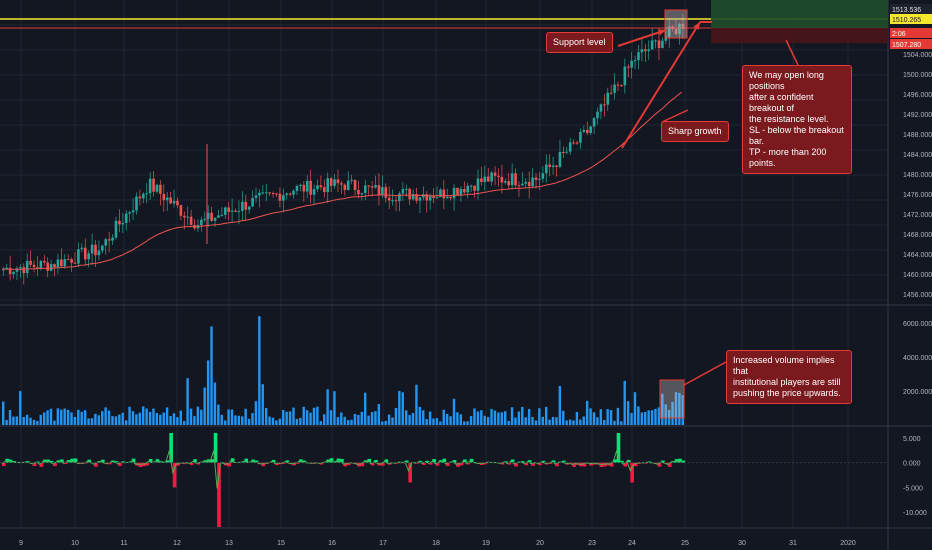  What do you see at coordinates (912, 464) in the screenshot?
I see `oscillator-tick-label: 0.000` at bounding box center [912, 464].